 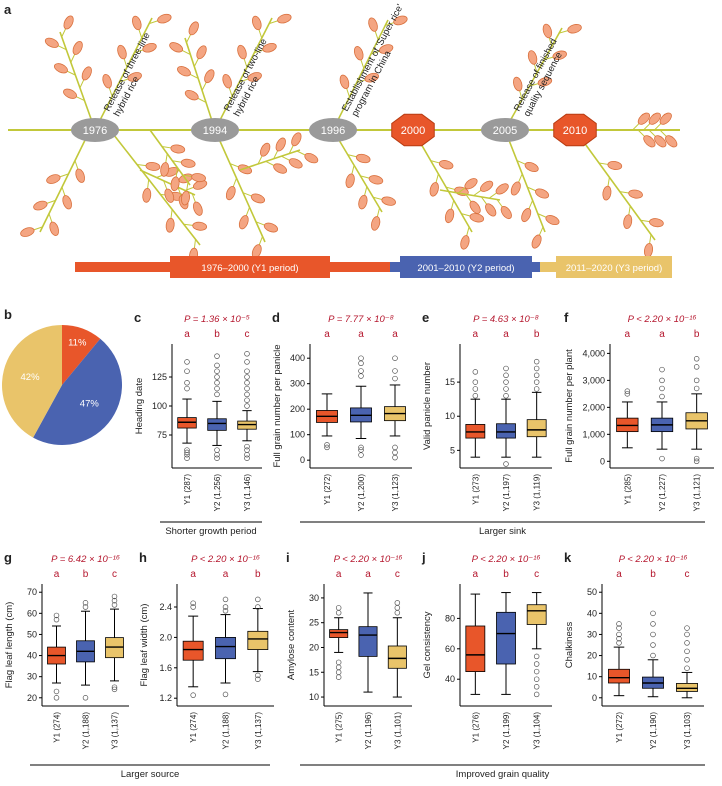 What do you see at coordinates (423, 557) in the screenshot?
I see `panel-label: j` at bounding box center [423, 557].